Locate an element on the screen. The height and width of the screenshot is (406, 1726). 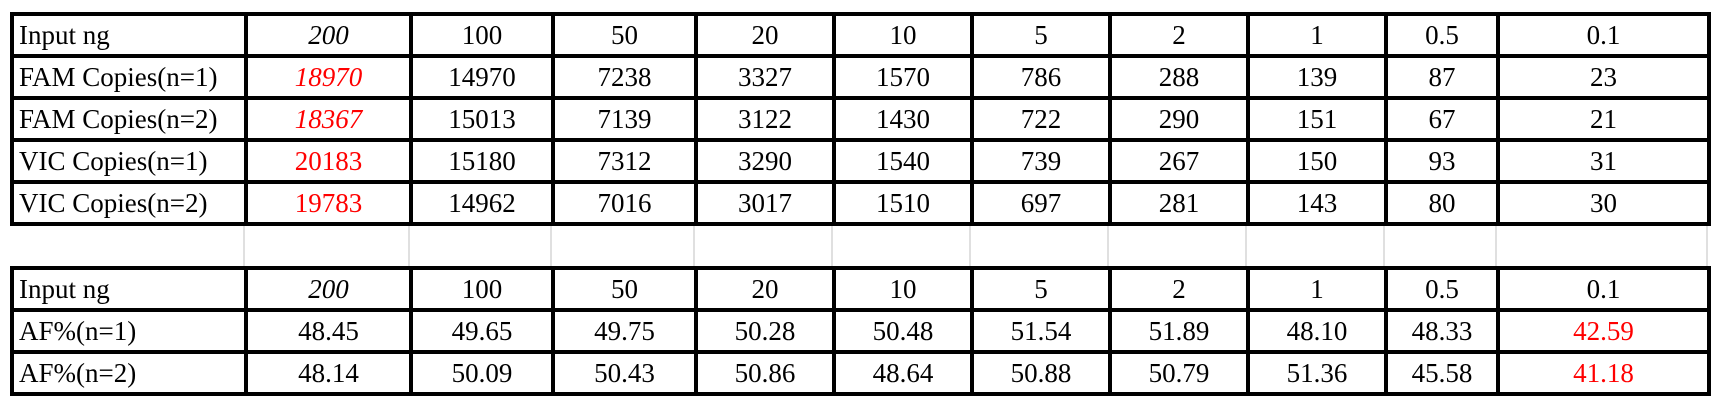
value-cell: 20183 is located at coordinates (328, 161).